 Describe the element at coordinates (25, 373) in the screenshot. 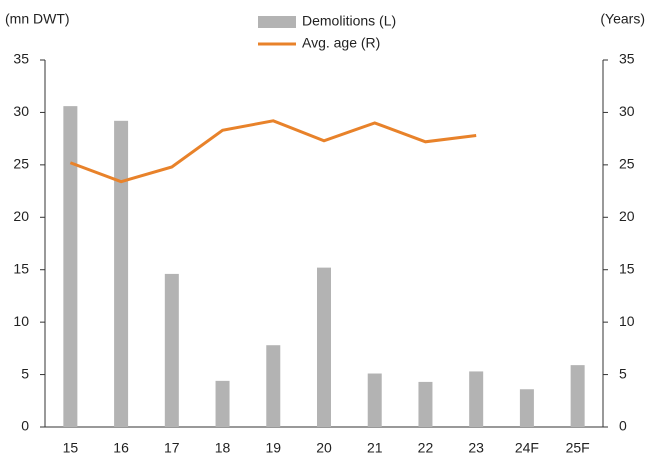

I see `y-tick-label: 5` at that location.